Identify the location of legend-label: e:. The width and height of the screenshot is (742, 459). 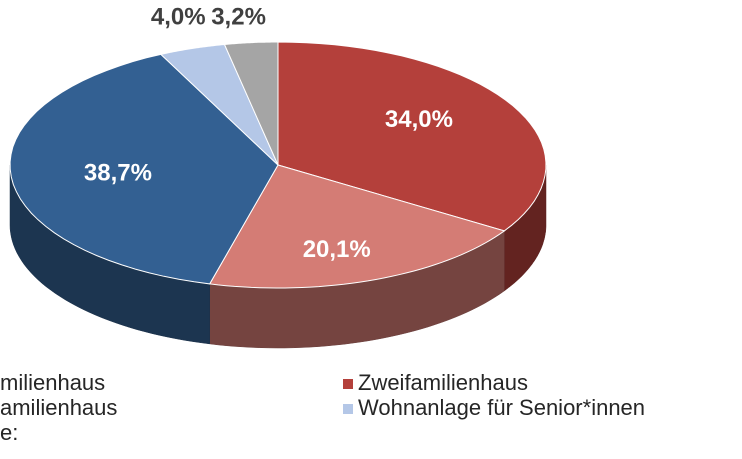
(9, 432).